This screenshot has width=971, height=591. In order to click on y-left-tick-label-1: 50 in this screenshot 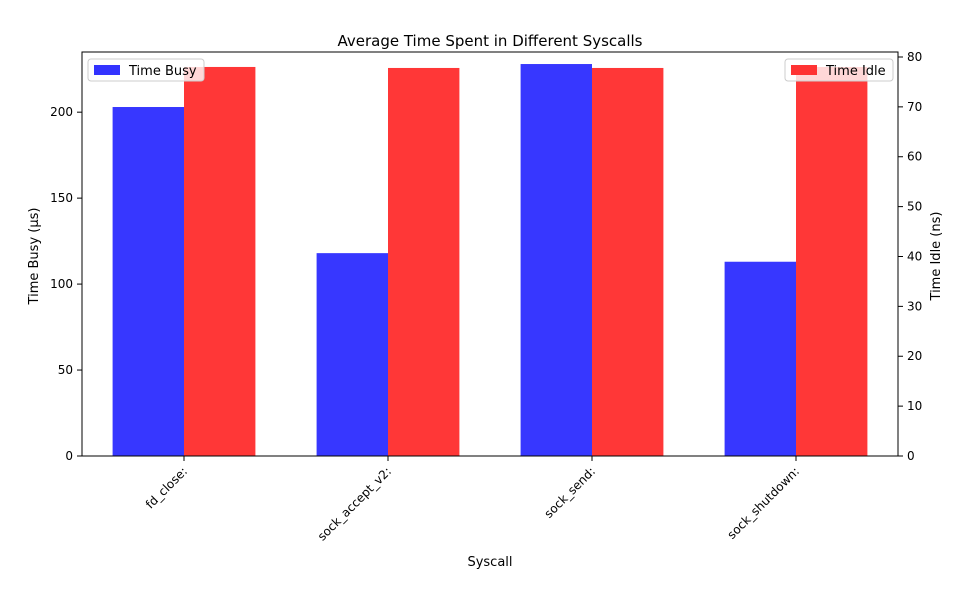, I will do `click(65, 370)`.